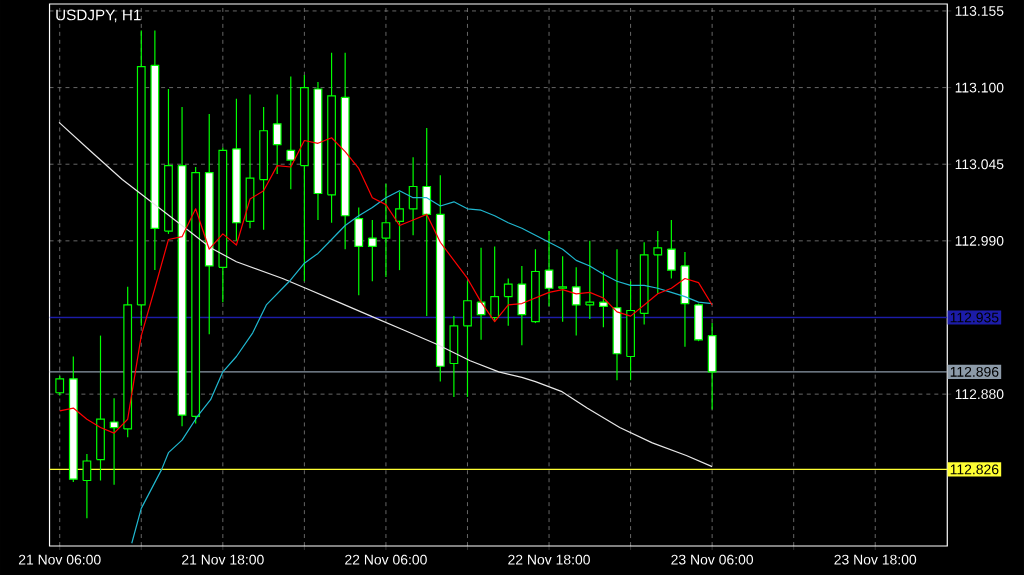 This screenshot has height=575, width=1024. What do you see at coordinates (974, 371) in the screenshot?
I see `ref-line-label: 112.896` at bounding box center [974, 371].